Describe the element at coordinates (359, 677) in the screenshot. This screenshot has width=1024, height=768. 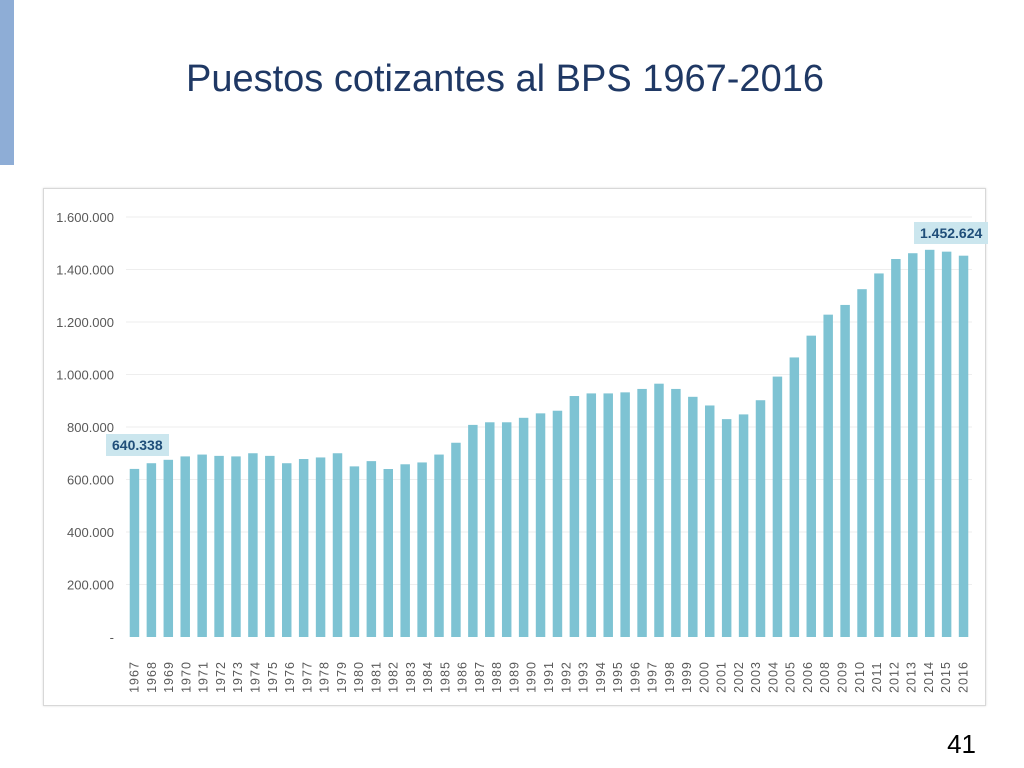
I see `x-tick-label: 1980` at that location.